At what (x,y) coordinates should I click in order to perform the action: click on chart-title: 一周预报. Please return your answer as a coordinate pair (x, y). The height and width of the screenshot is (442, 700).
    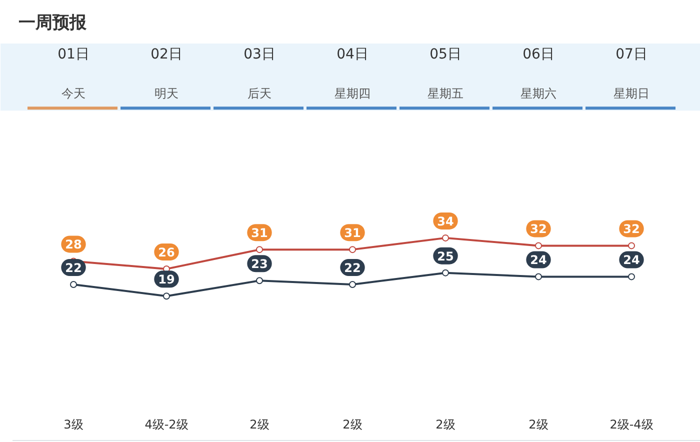
    Looking at the image, I should click on (53, 23).